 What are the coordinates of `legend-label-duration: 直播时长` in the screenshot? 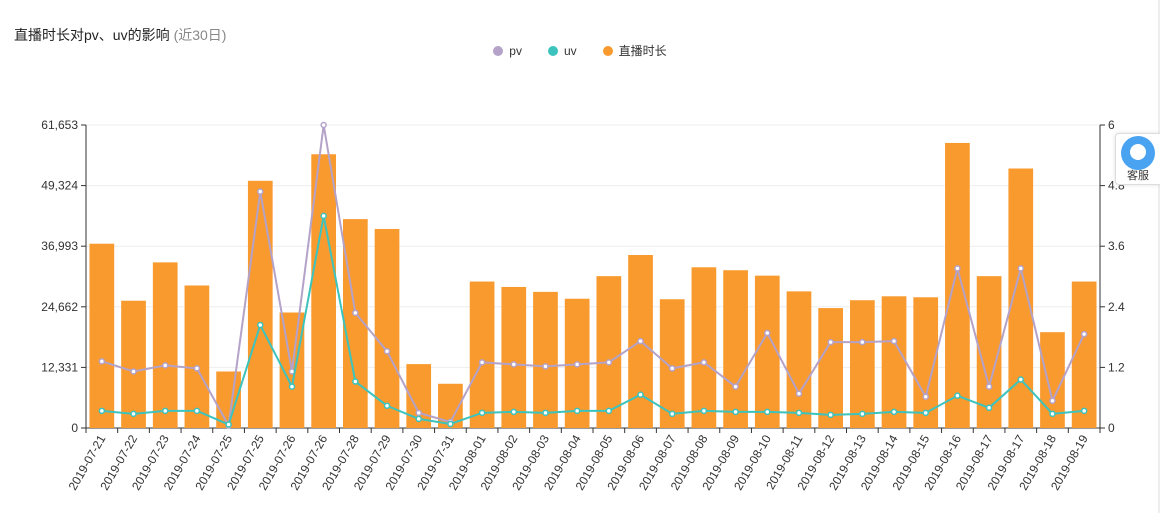 It's located at (642, 51).